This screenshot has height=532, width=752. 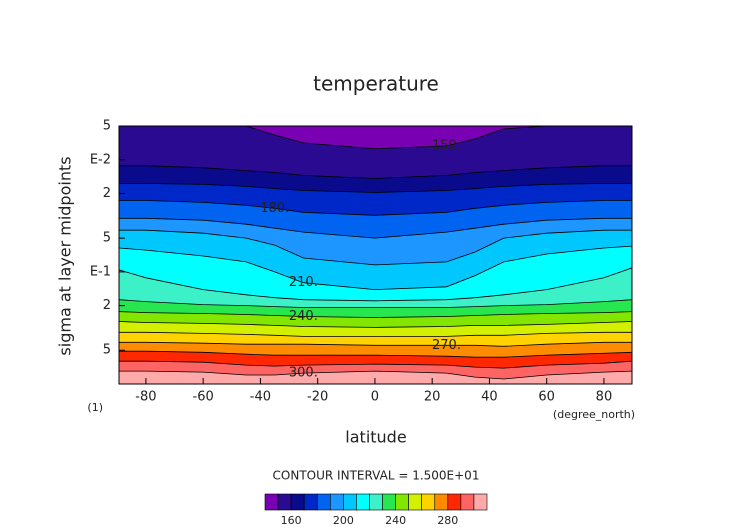 What do you see at coordinates (145, 397) in the screenshot?
I see `x-tick-label: -80` at bounding box center [145, 397].